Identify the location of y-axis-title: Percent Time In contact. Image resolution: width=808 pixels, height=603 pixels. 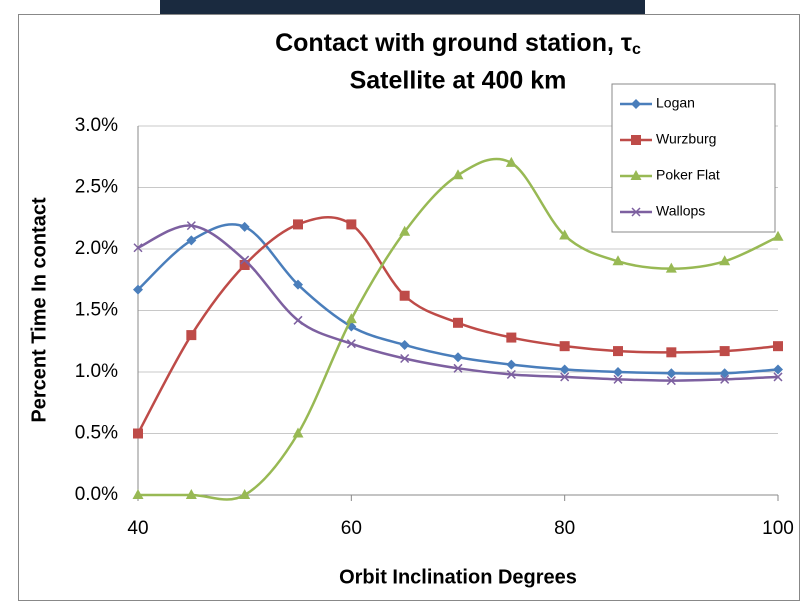
(39, 310).